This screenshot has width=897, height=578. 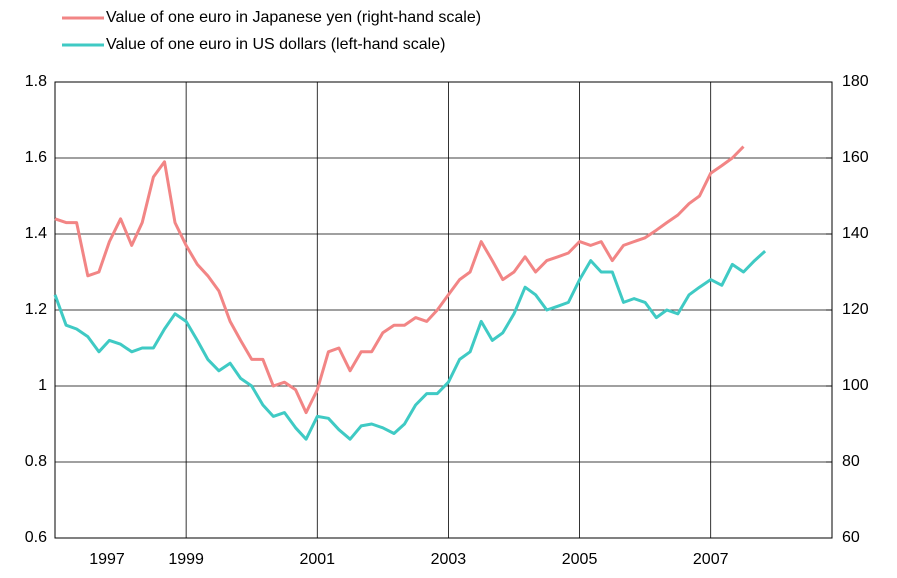 What do you see at coordinates (36, 157) in the screenshot?
I see `y-tick-label: 1.6` at bounding box center [36, 157].